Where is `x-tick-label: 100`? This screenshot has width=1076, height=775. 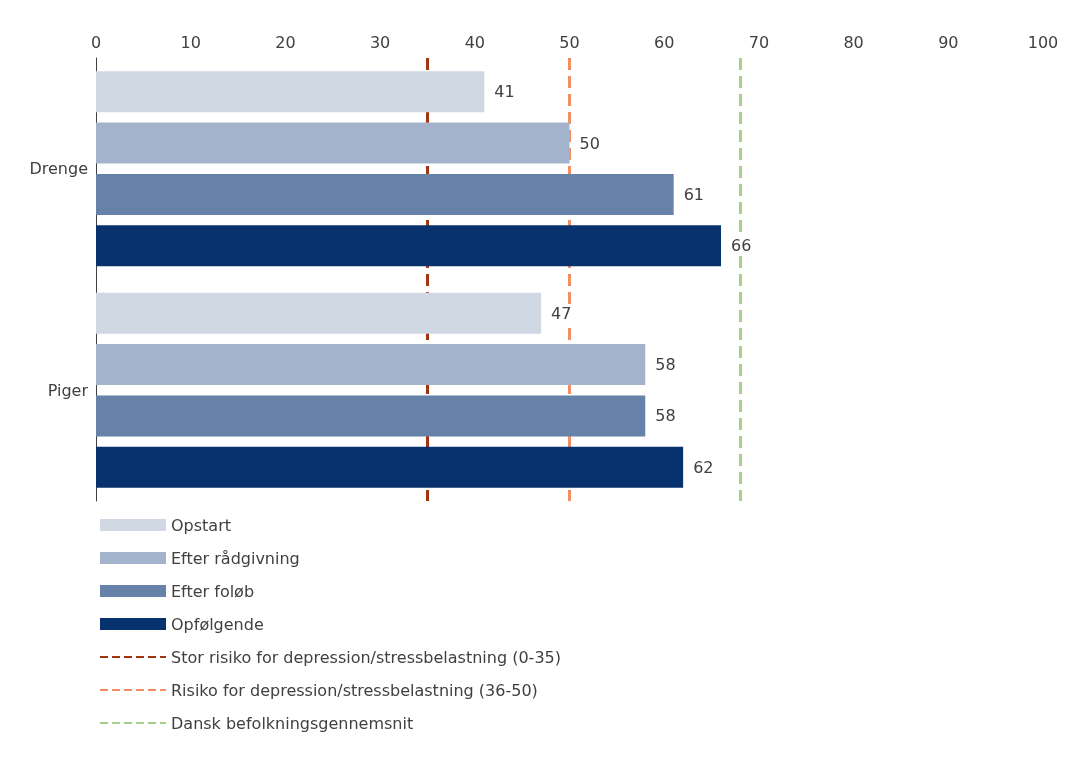
x-tick-label: 100 is located at coordinates (1043, 42).